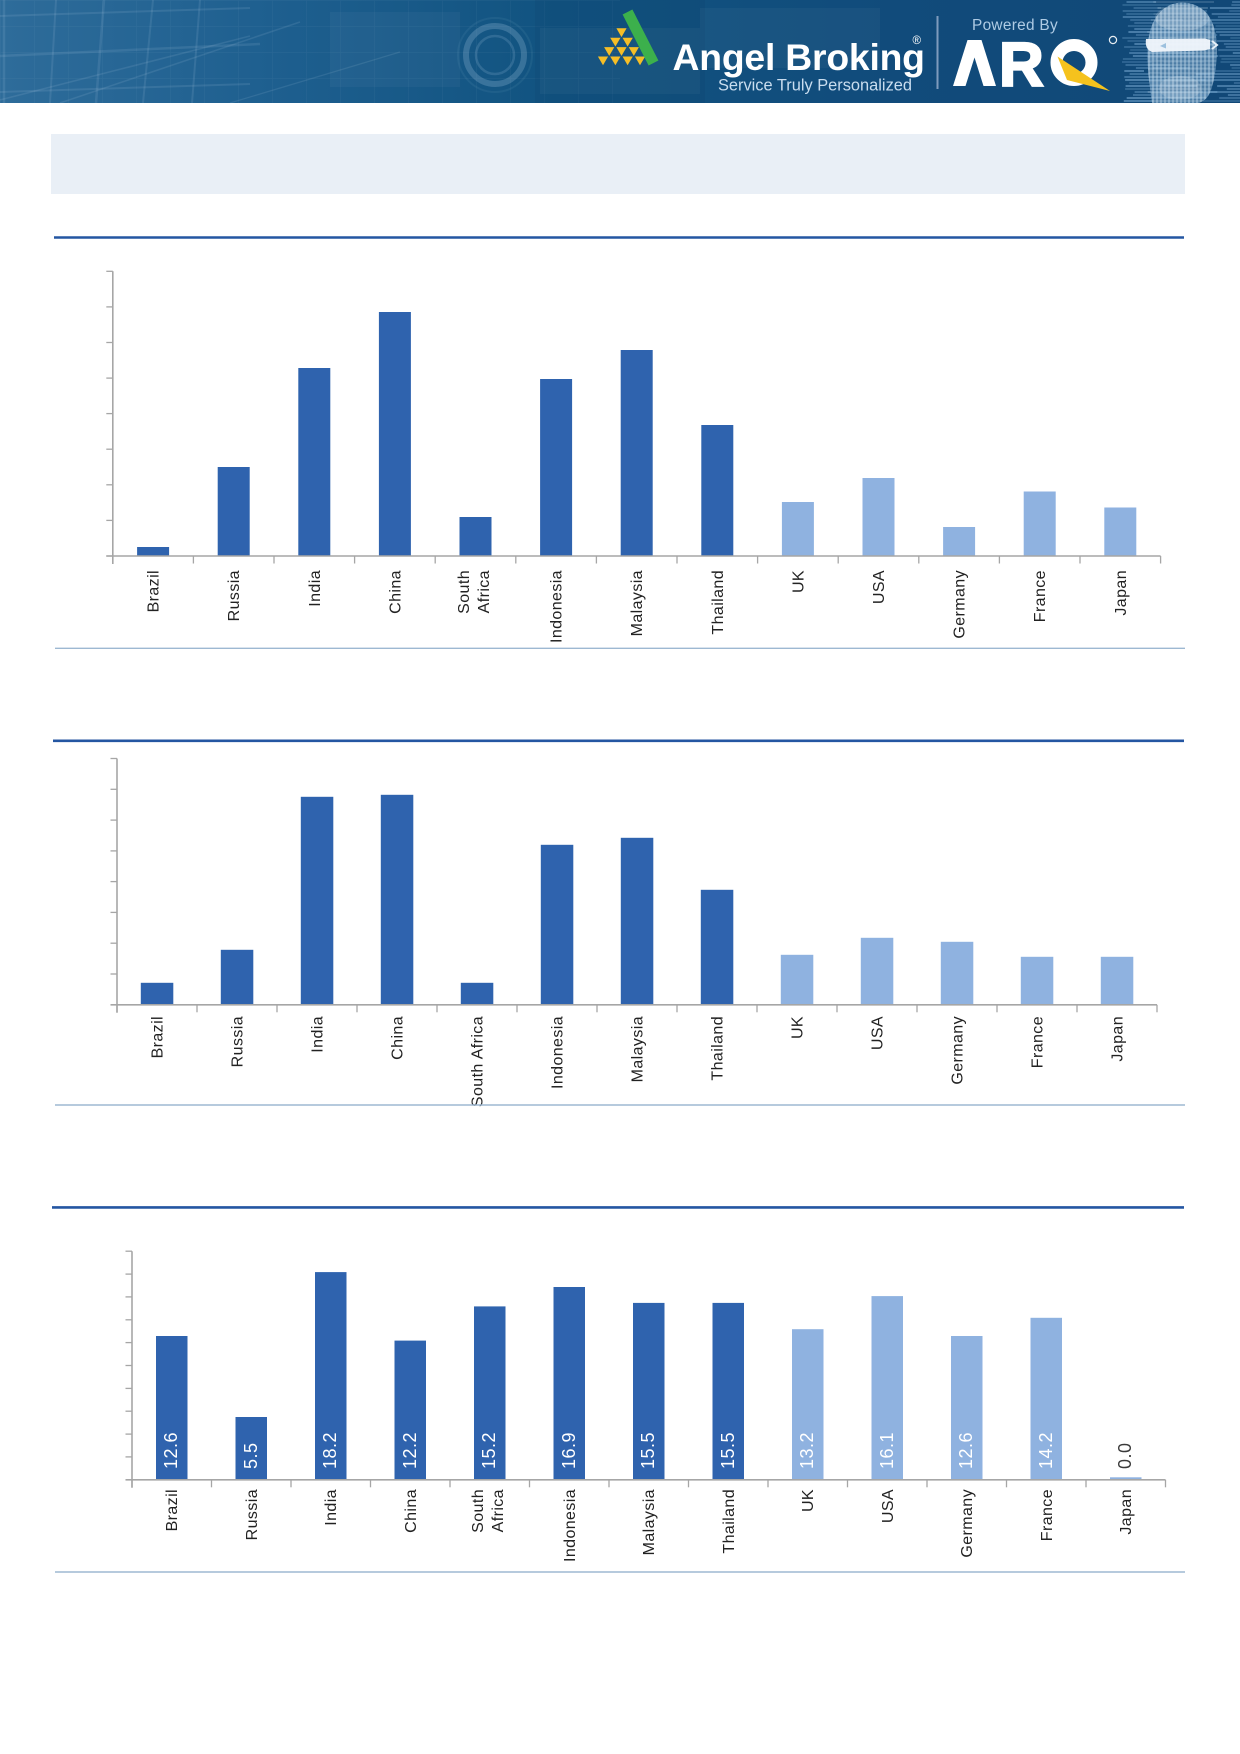 Image resolution: width=1240 pixels, height=1754 pixels. I want to click on svg-text: Service Truly Personalized, so click(815, 86).